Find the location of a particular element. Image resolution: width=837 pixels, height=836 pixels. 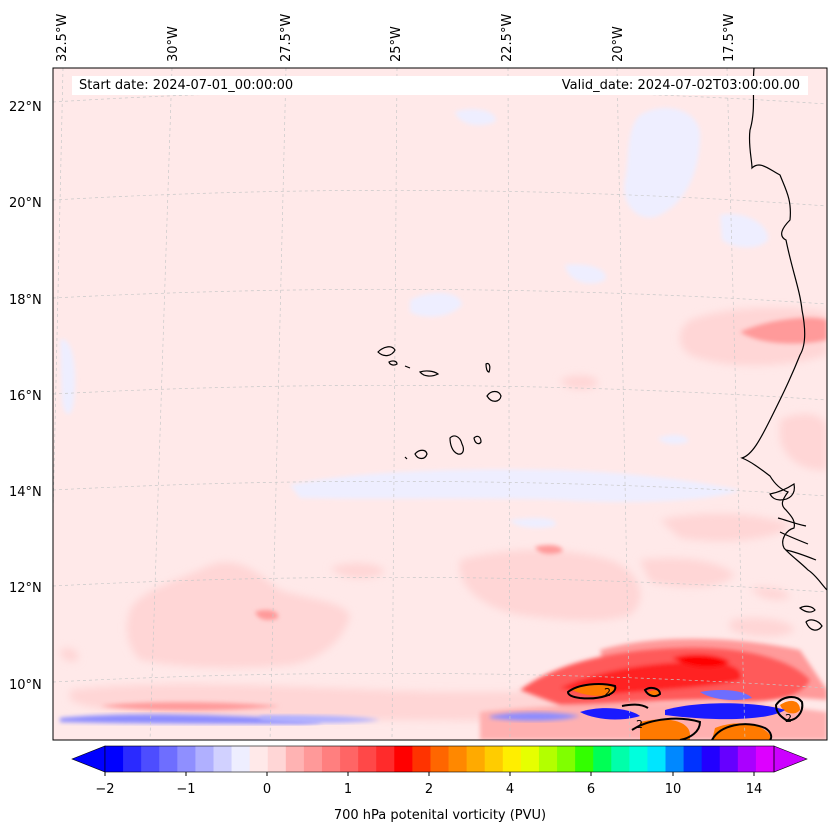

lat-label-18n: 18°N is located at coordinates (25, 300).